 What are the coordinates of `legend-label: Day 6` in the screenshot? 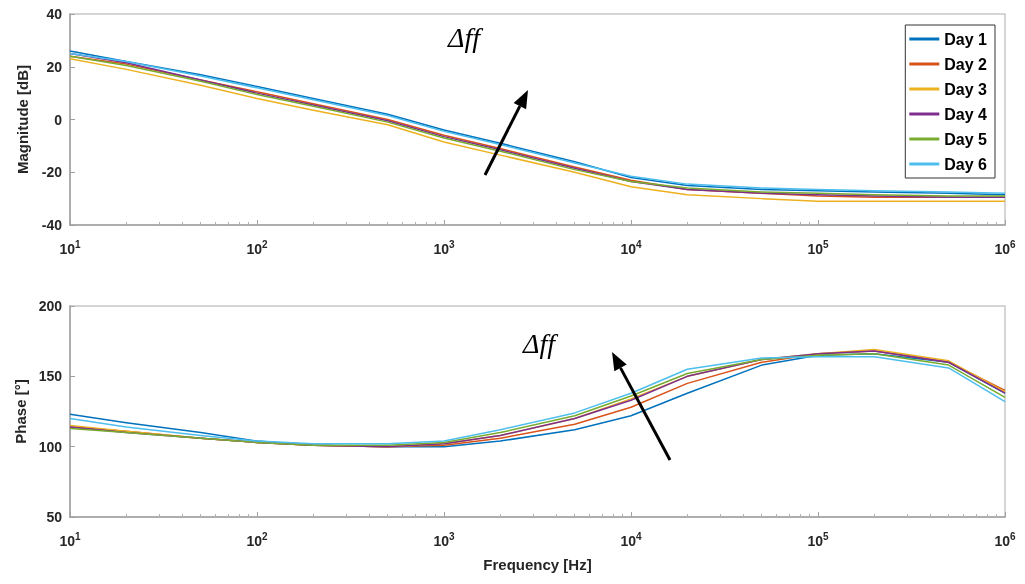 It's located at (966, 164).